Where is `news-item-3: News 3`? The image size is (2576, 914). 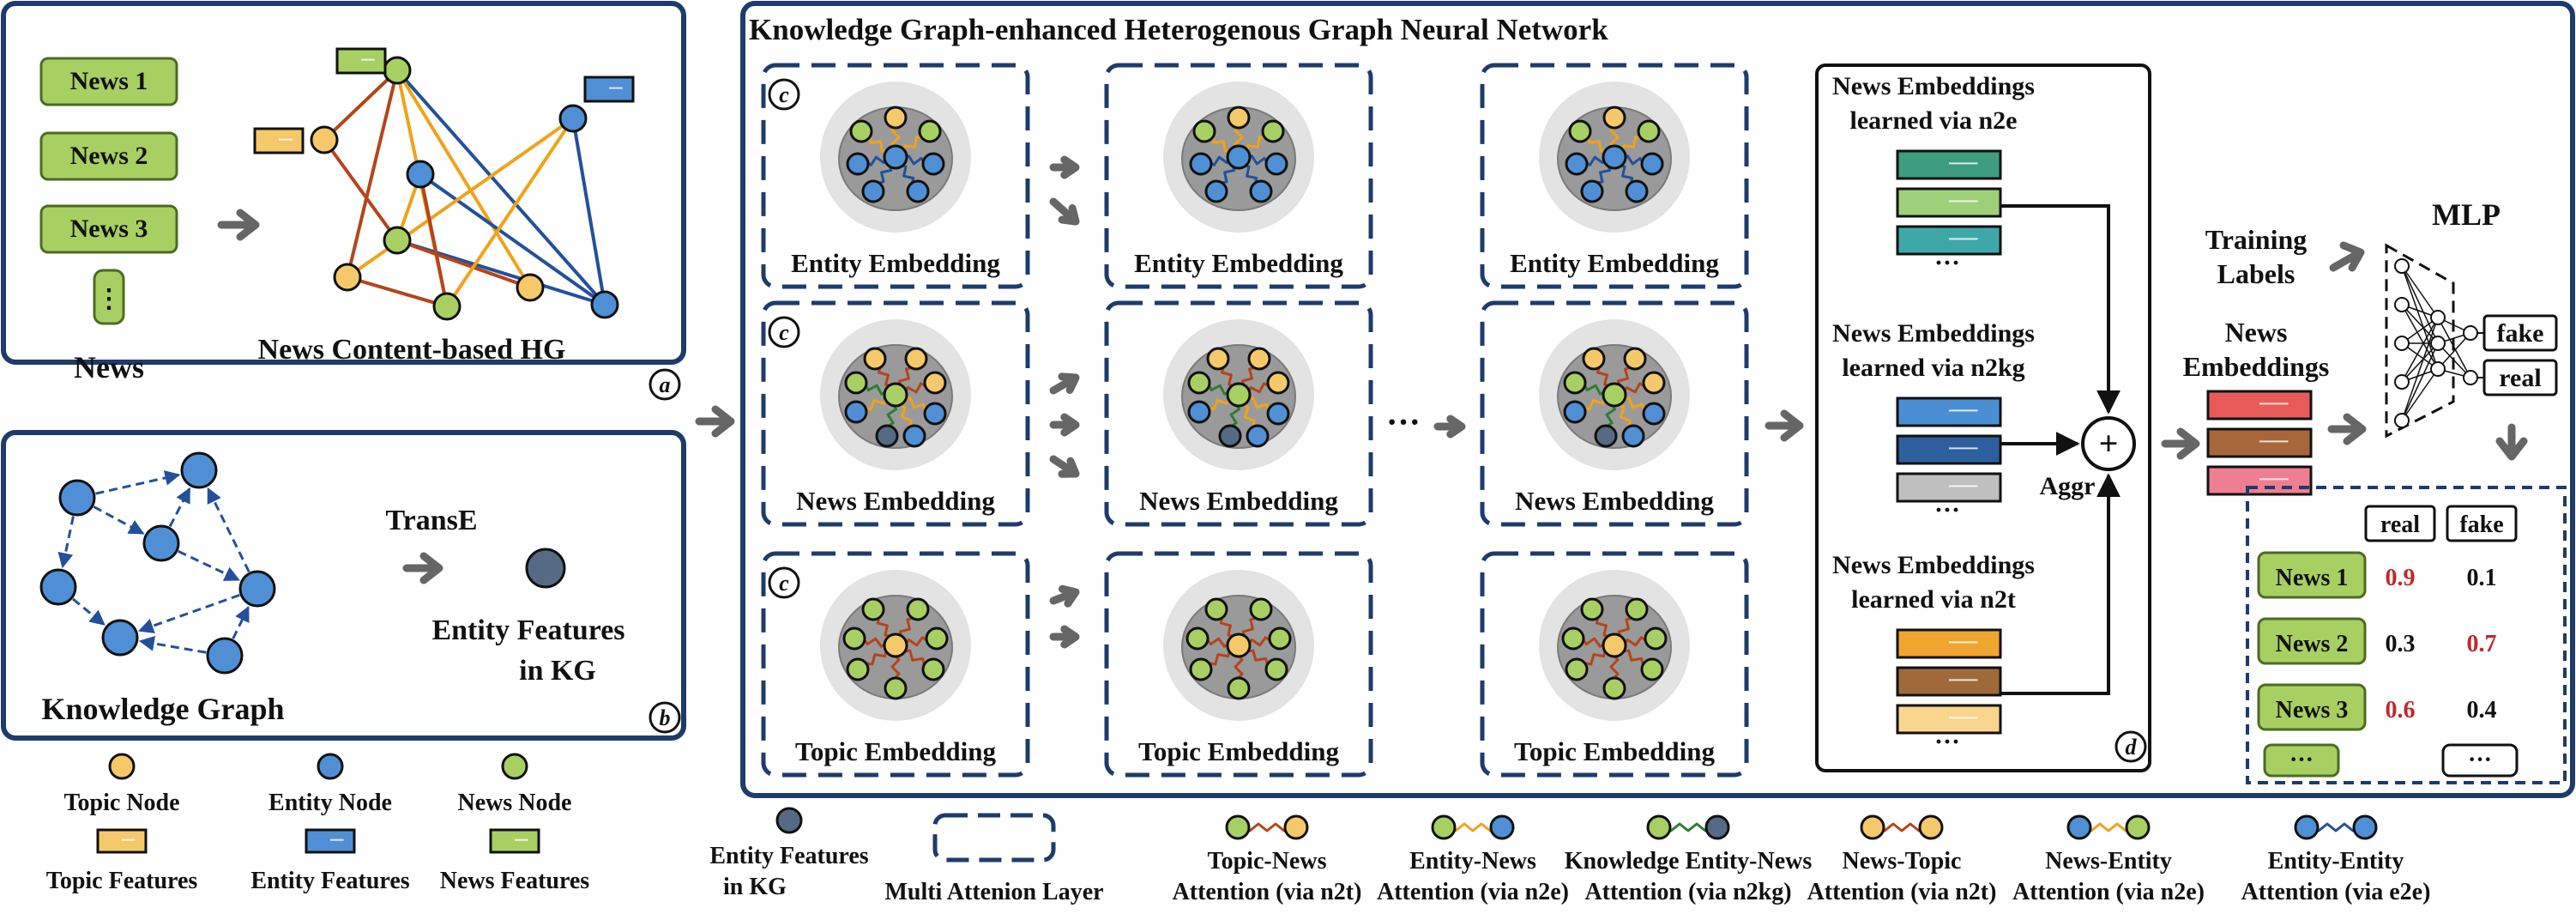 news-item-3: News 3 is located at coordinates (109, 229).